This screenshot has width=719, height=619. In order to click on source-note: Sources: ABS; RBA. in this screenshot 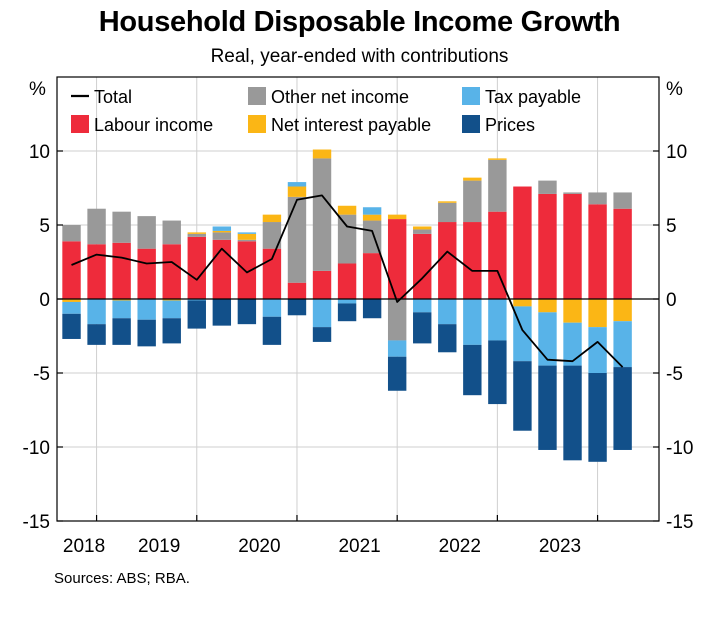, I will do `click(122, 578)`.